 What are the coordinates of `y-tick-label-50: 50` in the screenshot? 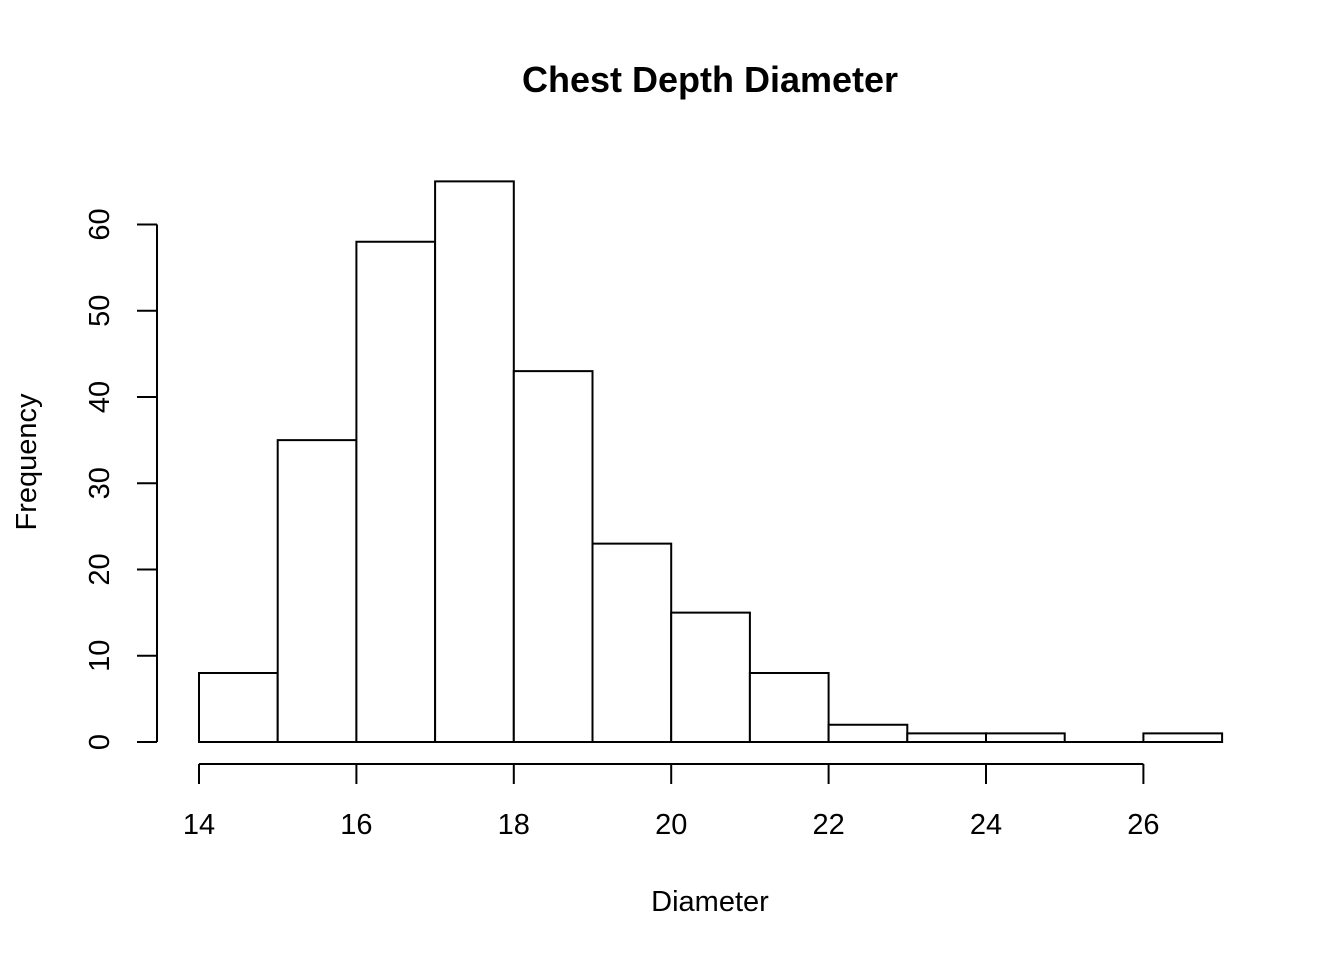 It's located at (100, 311).